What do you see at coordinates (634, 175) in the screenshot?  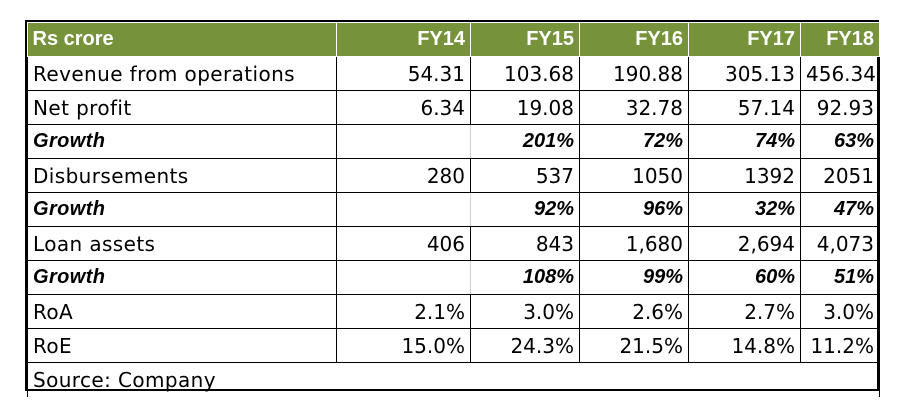 I see `table-cell: 1050` at bounding box center [634, 175].